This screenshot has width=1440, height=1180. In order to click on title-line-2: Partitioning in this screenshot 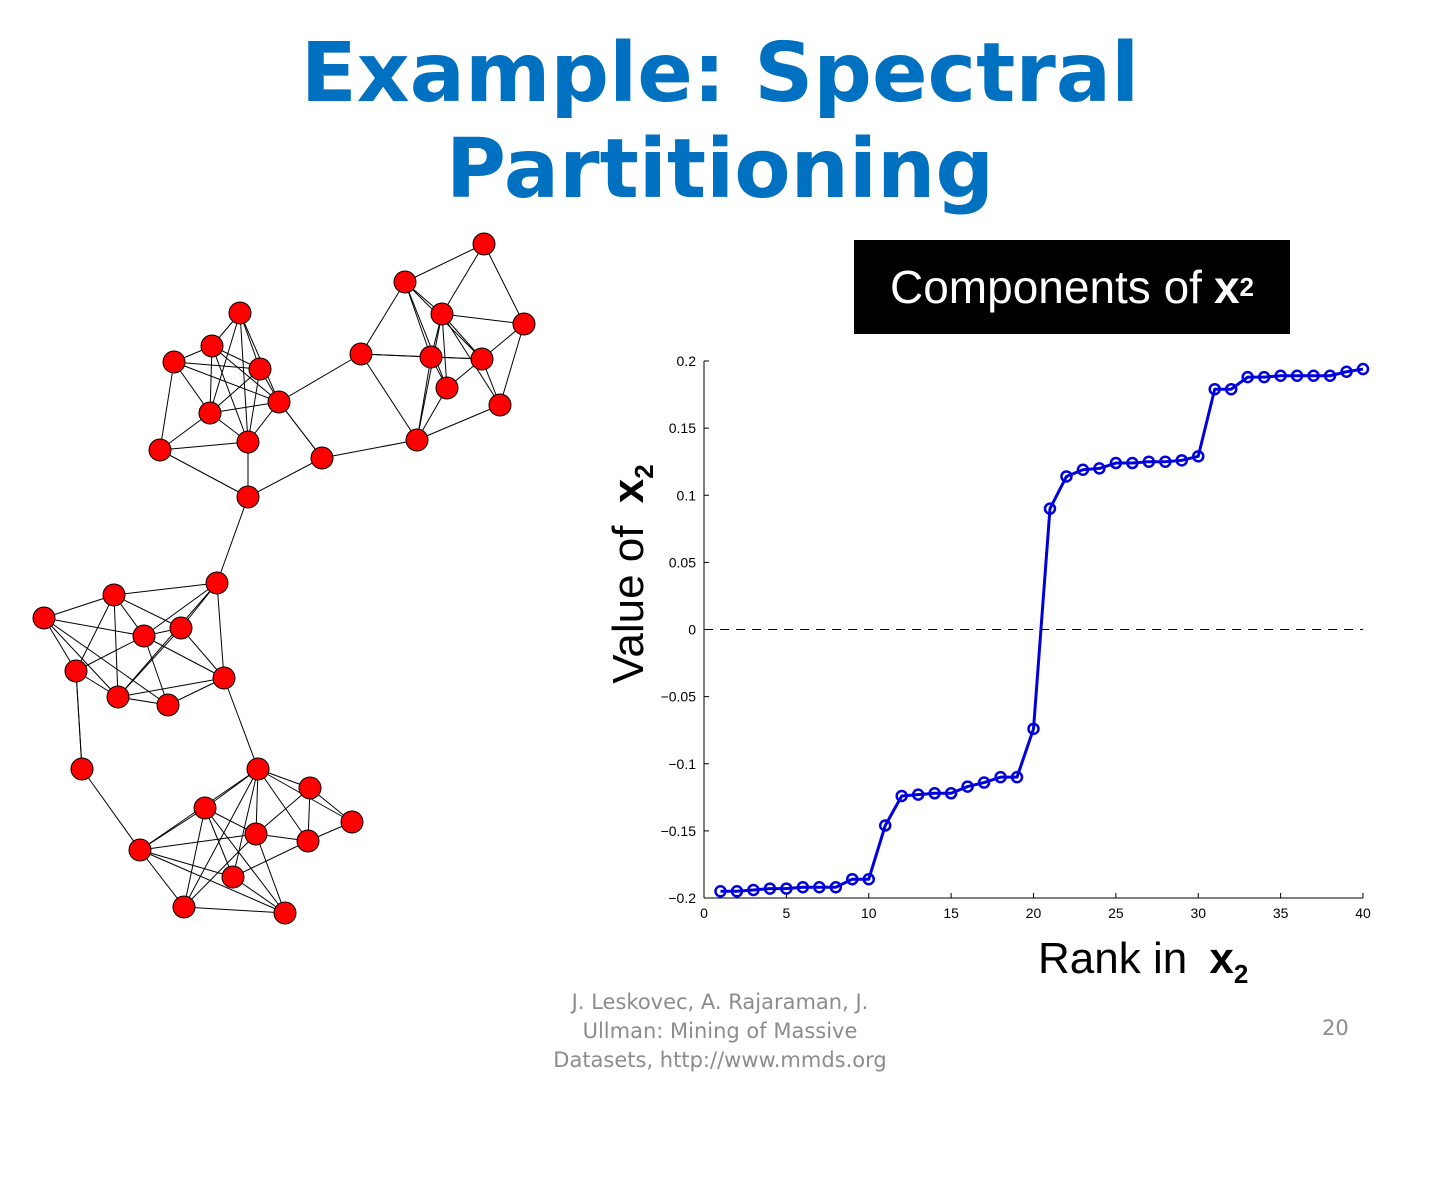, I will do `click(720, 169)`.